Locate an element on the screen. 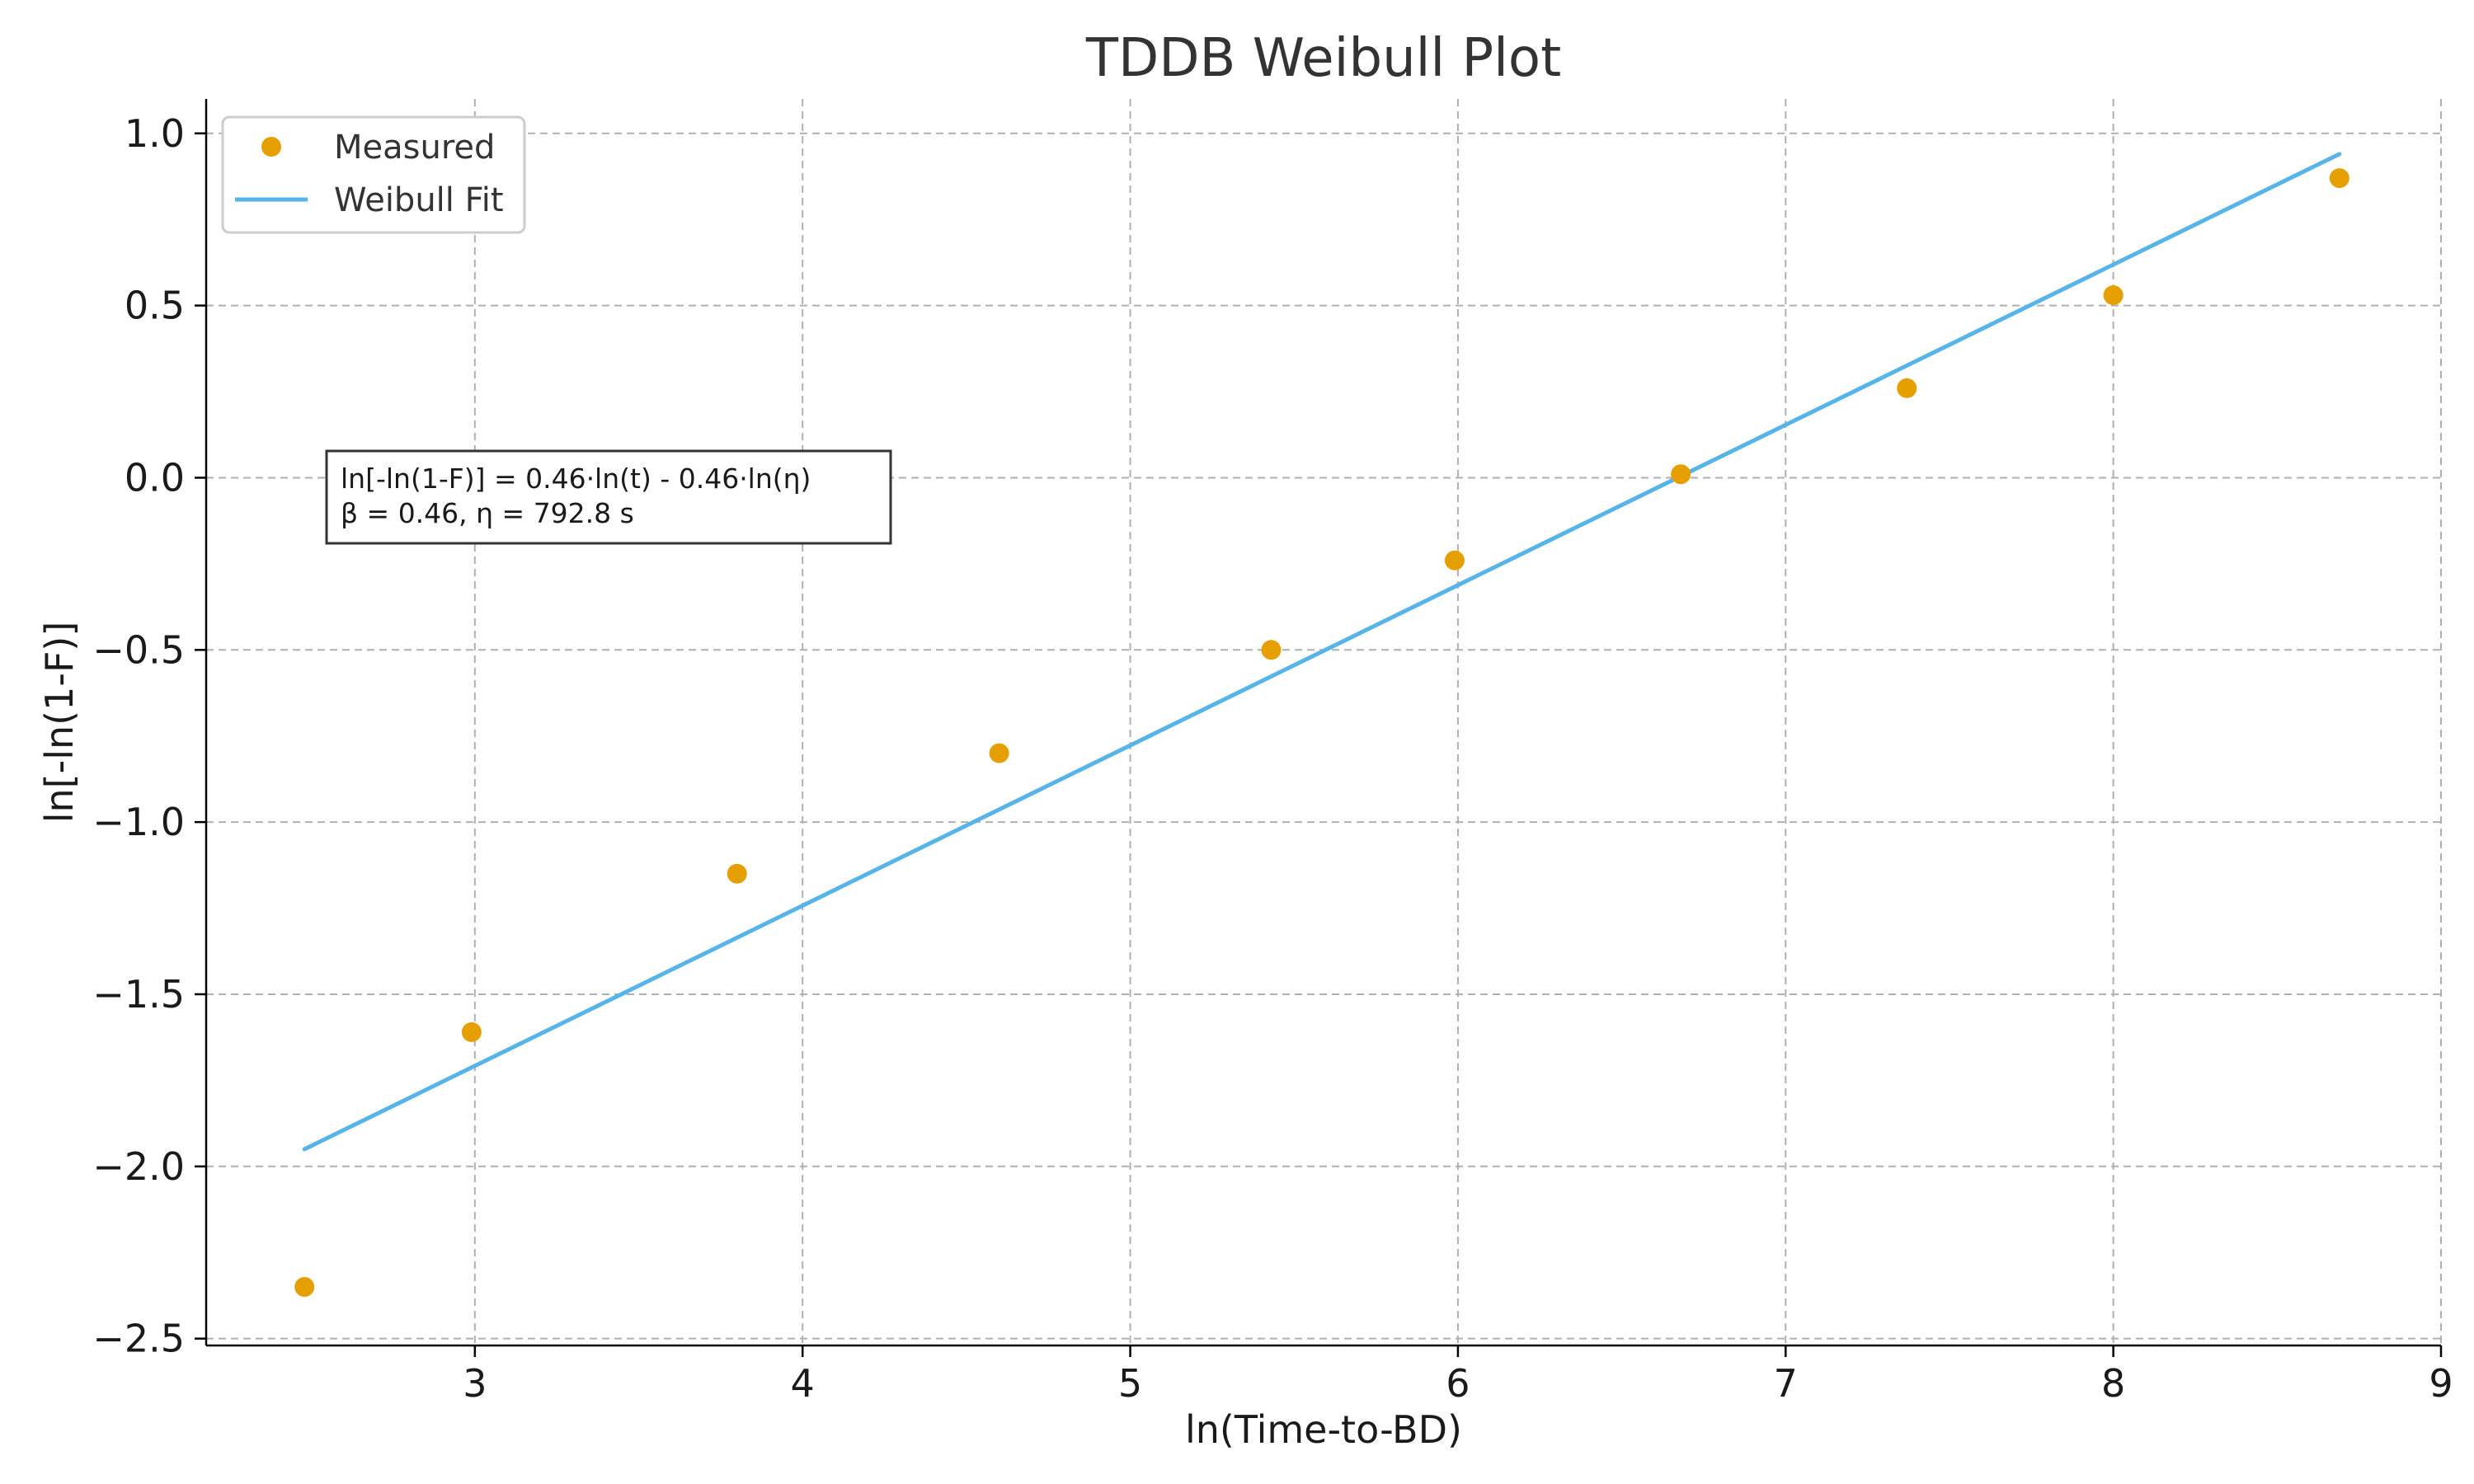 Image resolution: width=2474 pixels, height=1484 pixels. x-tick-label: 4 is located at coordinates (803, 1383).